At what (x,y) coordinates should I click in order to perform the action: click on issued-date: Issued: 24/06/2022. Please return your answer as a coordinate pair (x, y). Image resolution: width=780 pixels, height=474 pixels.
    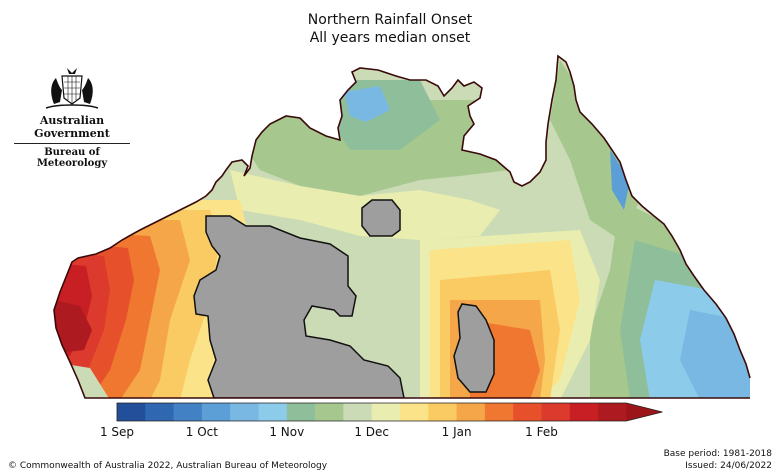
    Looking at the image, I should click on (728, 466).